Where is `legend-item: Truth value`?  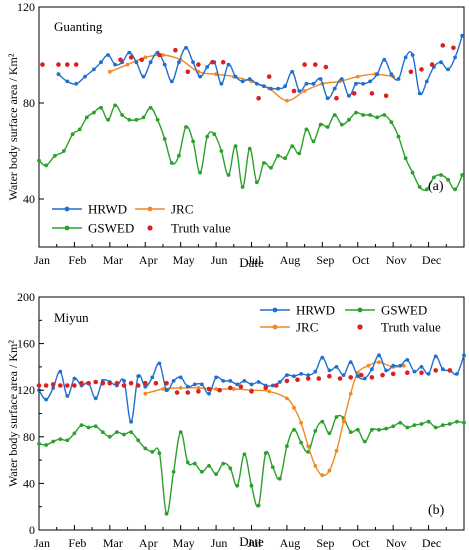 legend-item: Truth value is located at coordinates (399, 327).